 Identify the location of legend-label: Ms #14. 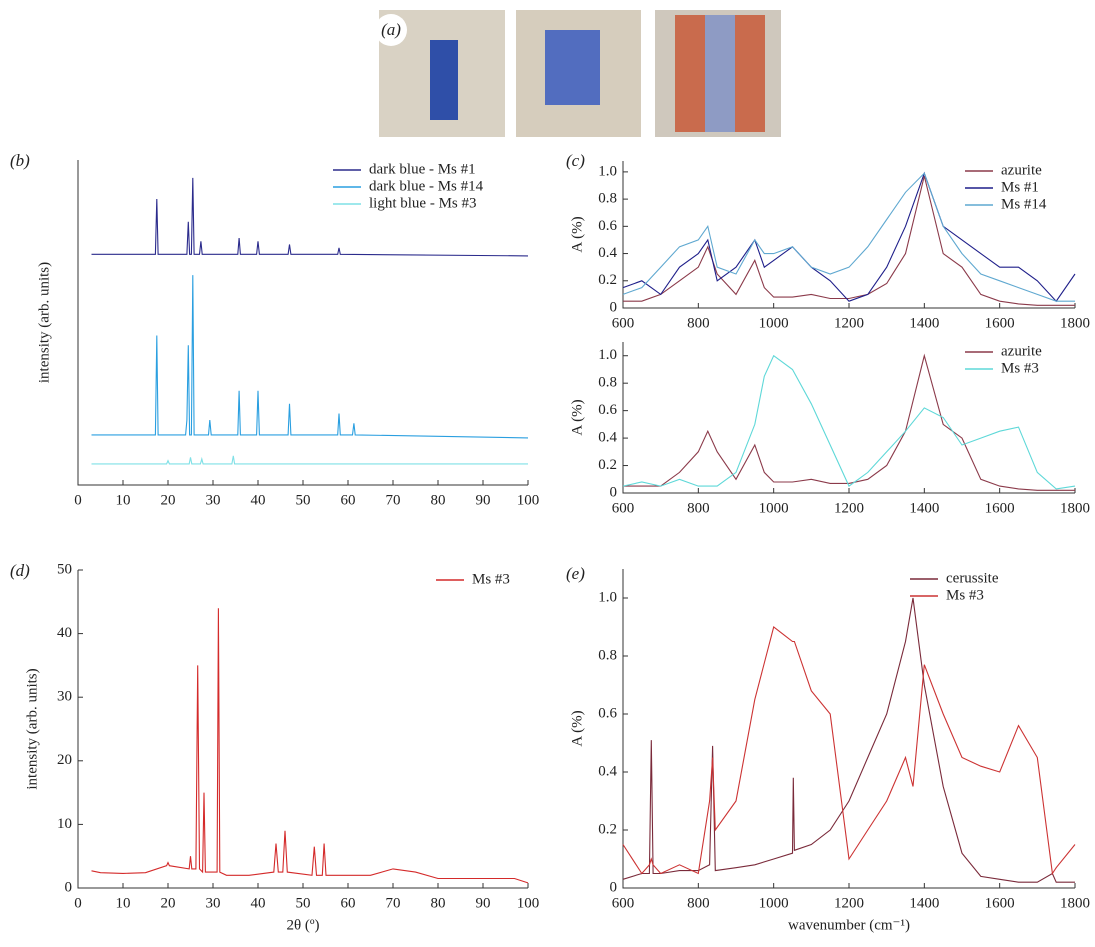
(1024, 204).